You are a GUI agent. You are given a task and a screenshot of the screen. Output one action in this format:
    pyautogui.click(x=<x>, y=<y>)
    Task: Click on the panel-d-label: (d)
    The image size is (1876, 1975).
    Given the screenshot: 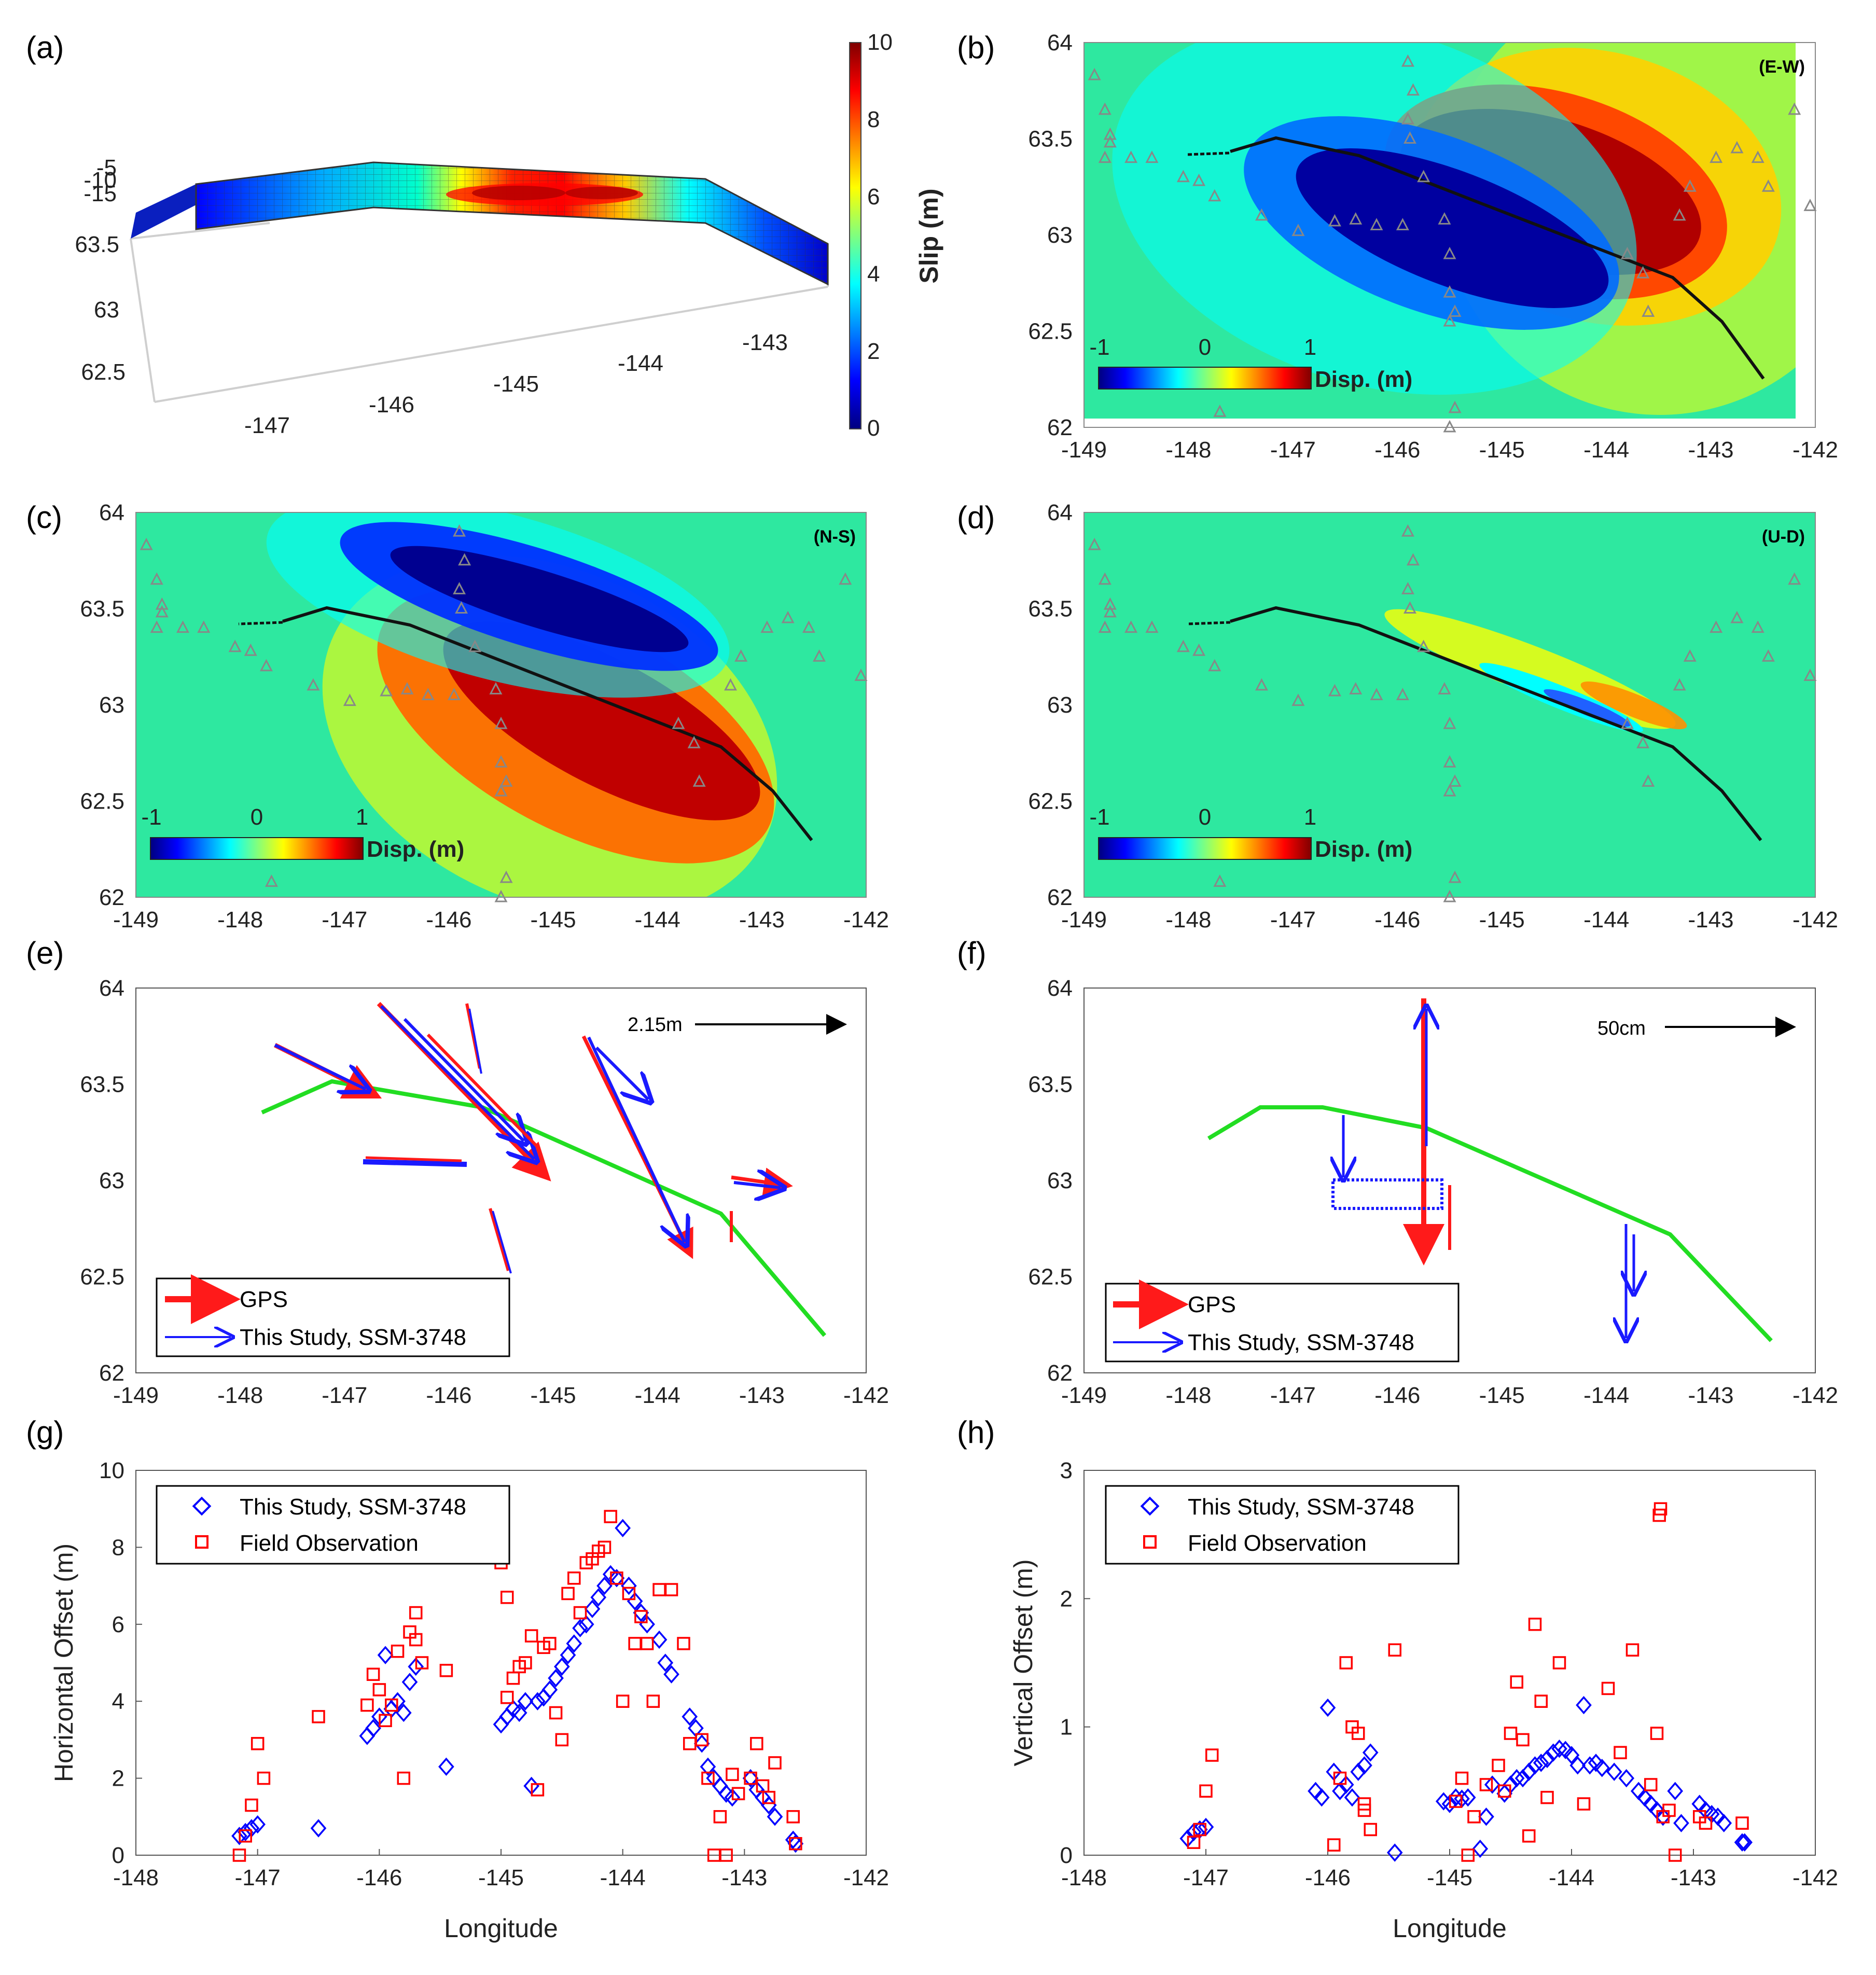 What is the action you would take?
    pyautogui.click(x=976, y=517)
    